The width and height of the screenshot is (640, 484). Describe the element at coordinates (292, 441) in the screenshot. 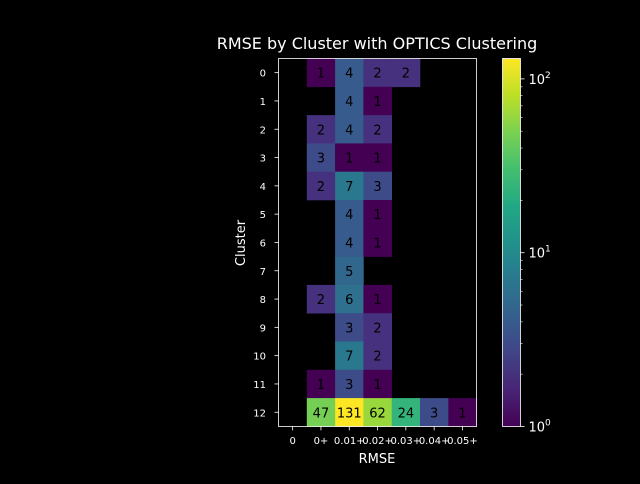

I see `x-tick-label: 0` at that location.